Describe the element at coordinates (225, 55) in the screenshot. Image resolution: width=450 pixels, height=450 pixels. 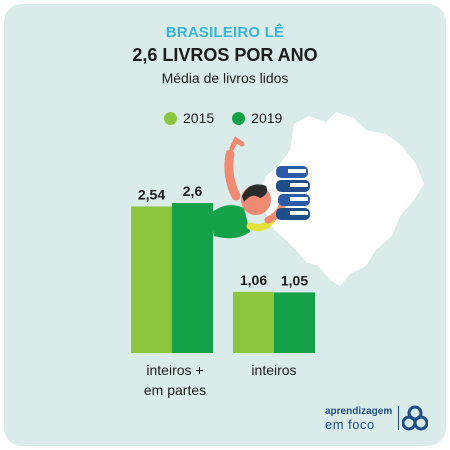
I see `chart-title: 2,6 LIVROS POR ANO` at that location.